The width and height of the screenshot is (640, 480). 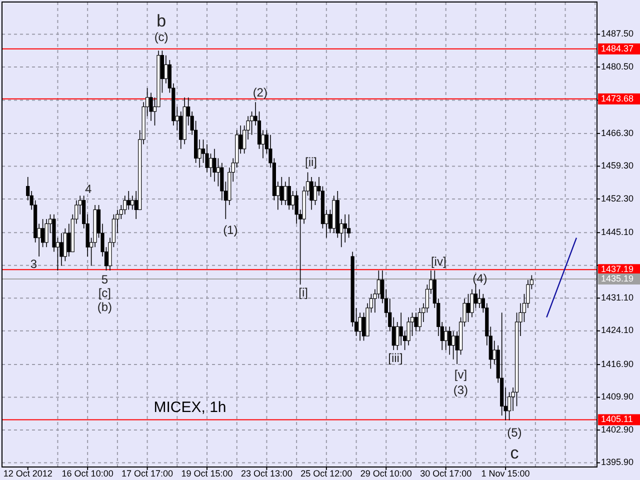 What do you see at coordinates (617, 165) in the screenshot?
I see `y-tick-label: 1459.30` at bounding box center [617, 165].